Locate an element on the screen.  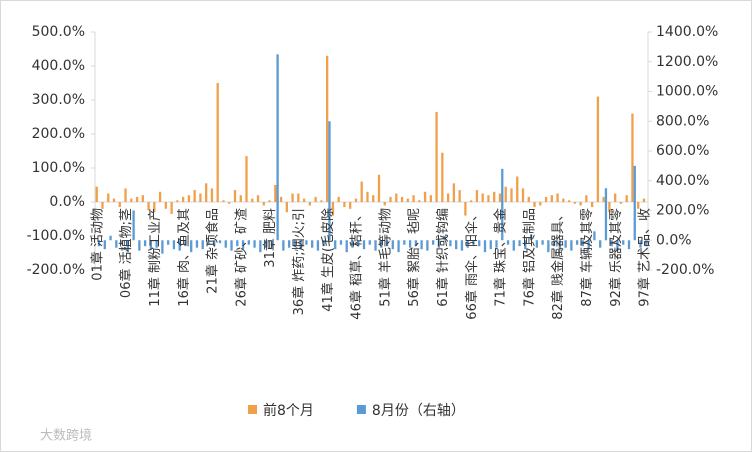
y2-tick-label: 0.0% is located at coordinates (674, 240).